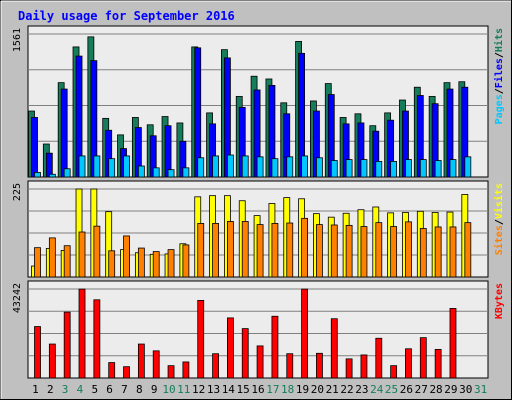 The width and height of the screenshot is (512, 400). Describe the element at coordinates (183, 389) in the screenshot. I see `day-label: 11` at that location.